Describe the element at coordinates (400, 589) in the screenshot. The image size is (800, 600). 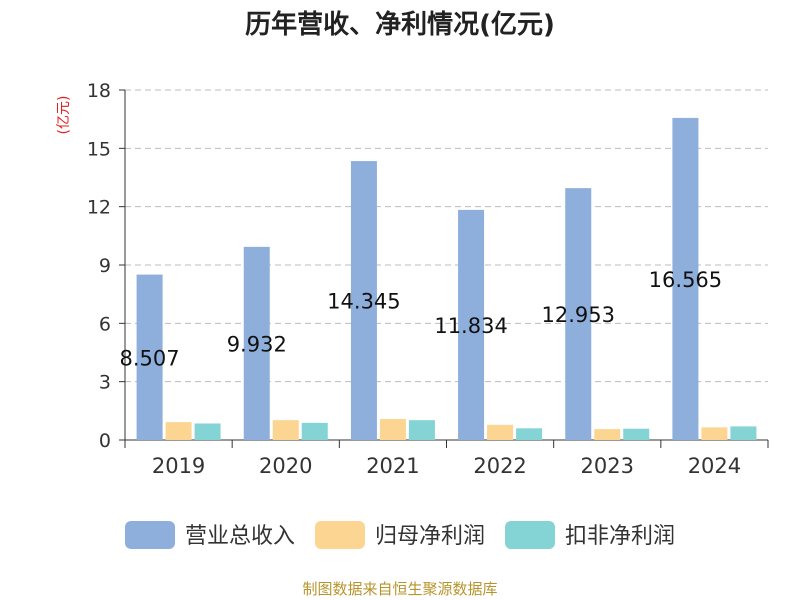
I see `source-note: 制图数据来自恒生聚源数据库` at that location.